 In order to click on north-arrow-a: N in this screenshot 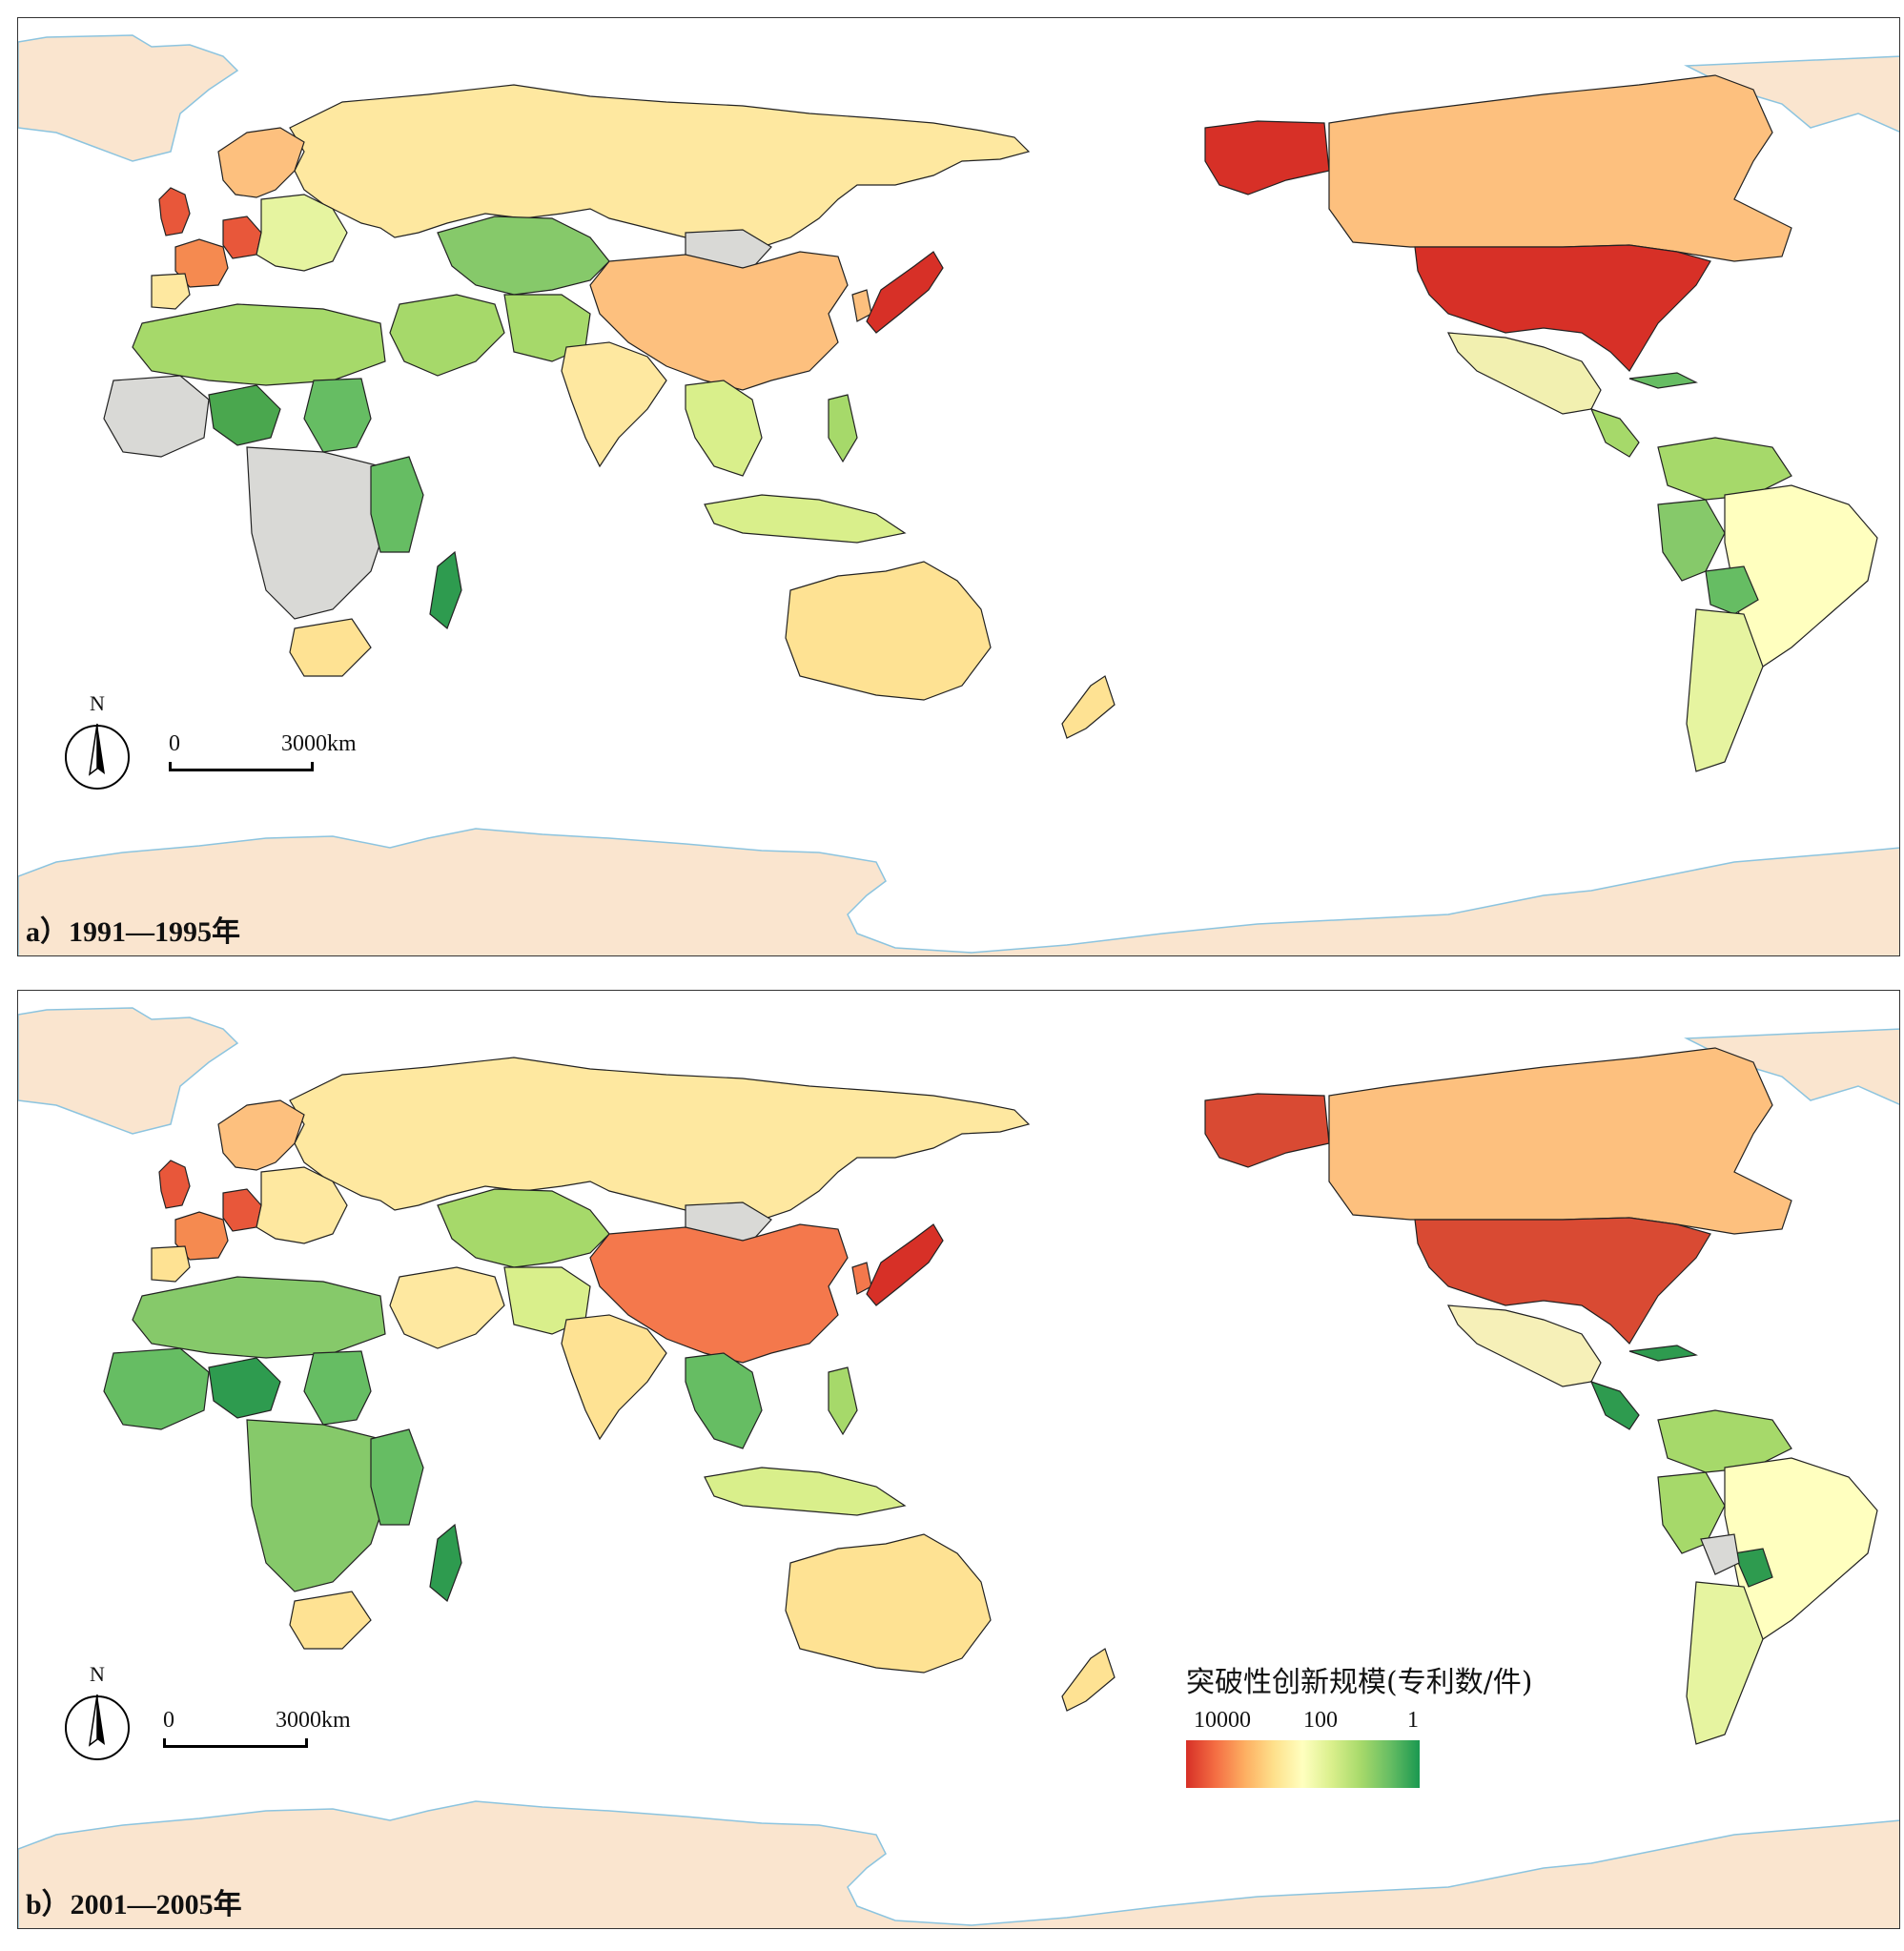, I will do `click(97, 745)`.